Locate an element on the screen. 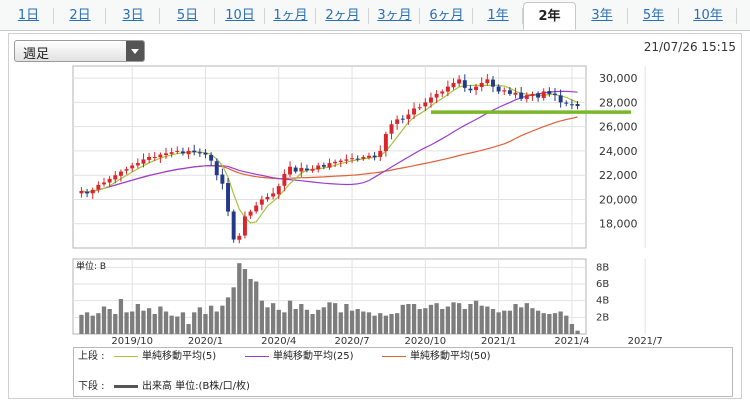  legend-ma50-label: 単純移動平均(50) is located at coordinates (450, 356).